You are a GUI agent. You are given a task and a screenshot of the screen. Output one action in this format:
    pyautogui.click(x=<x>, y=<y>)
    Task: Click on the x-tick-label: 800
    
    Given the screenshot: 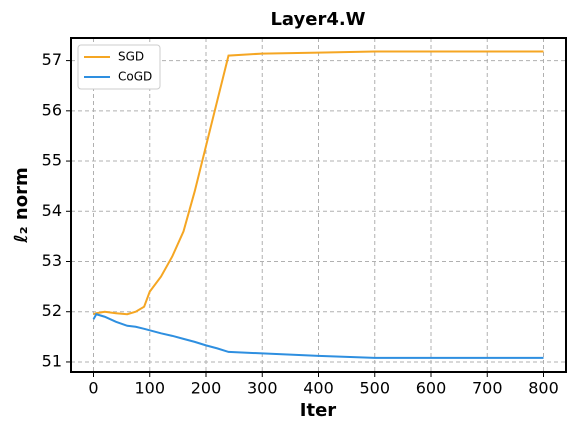 What is the action you would take?
    pyautogui.click(x=543, y=388)
    